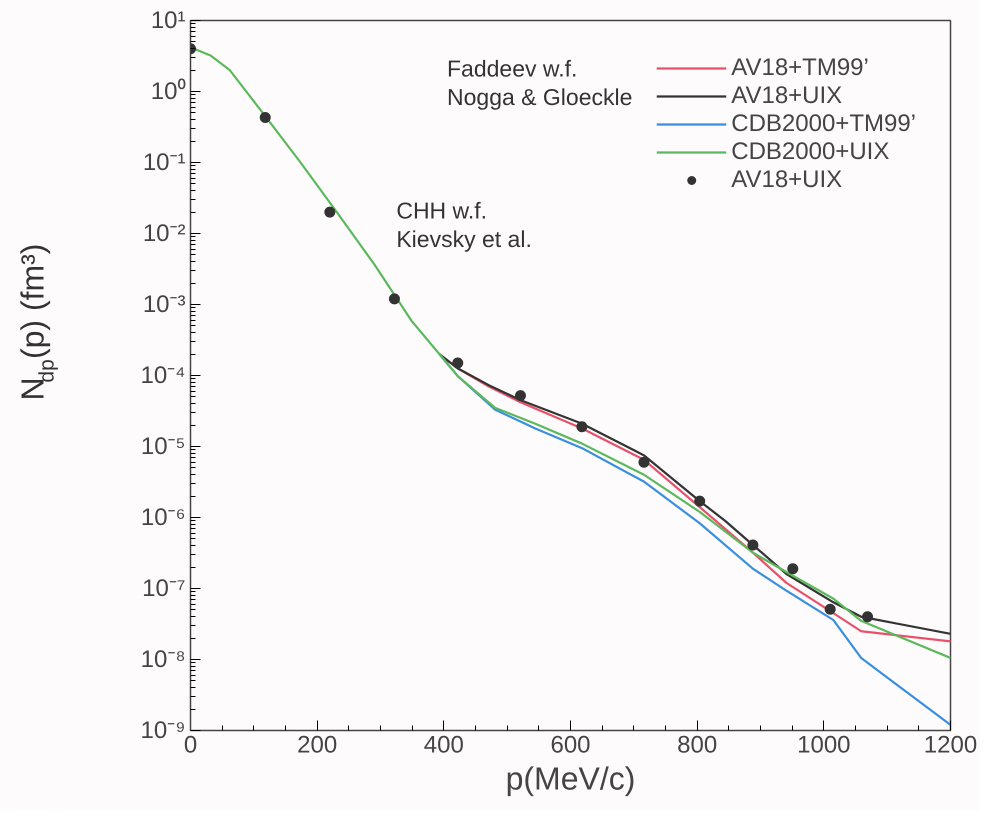 The image size is (999, 821). I want to click on x-tick-label: 0, so click(191, 745).